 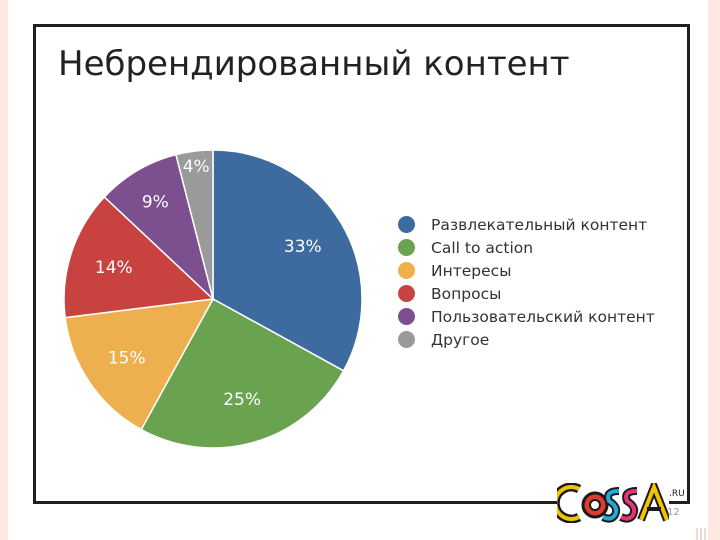 What do you see at coordinates (613, 503) in the screenshot?
I see `cossa-logo` at bounding box center [613, 503].